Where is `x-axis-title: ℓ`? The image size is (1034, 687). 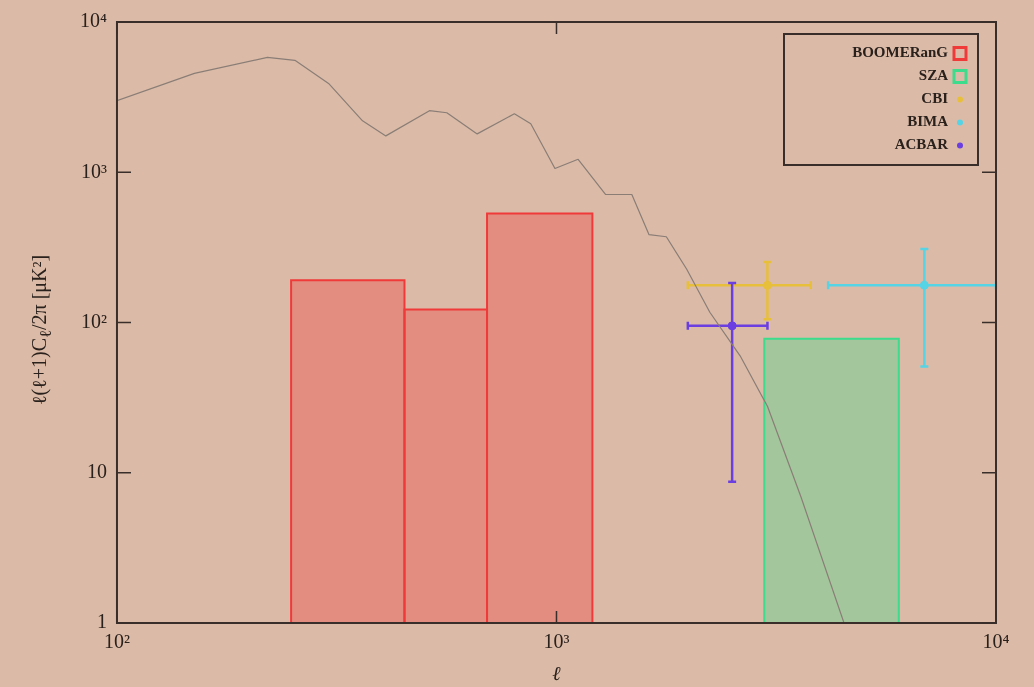
x-axis-title: ℓ is located at coordinates (557, 673).